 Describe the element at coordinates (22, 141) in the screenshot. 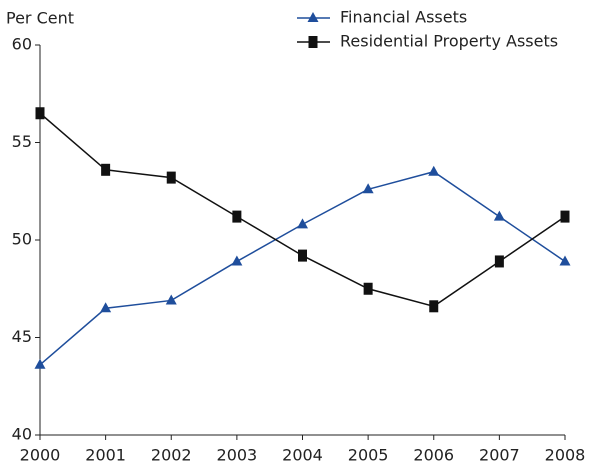

I see `y-tick-label: 55` at that location.